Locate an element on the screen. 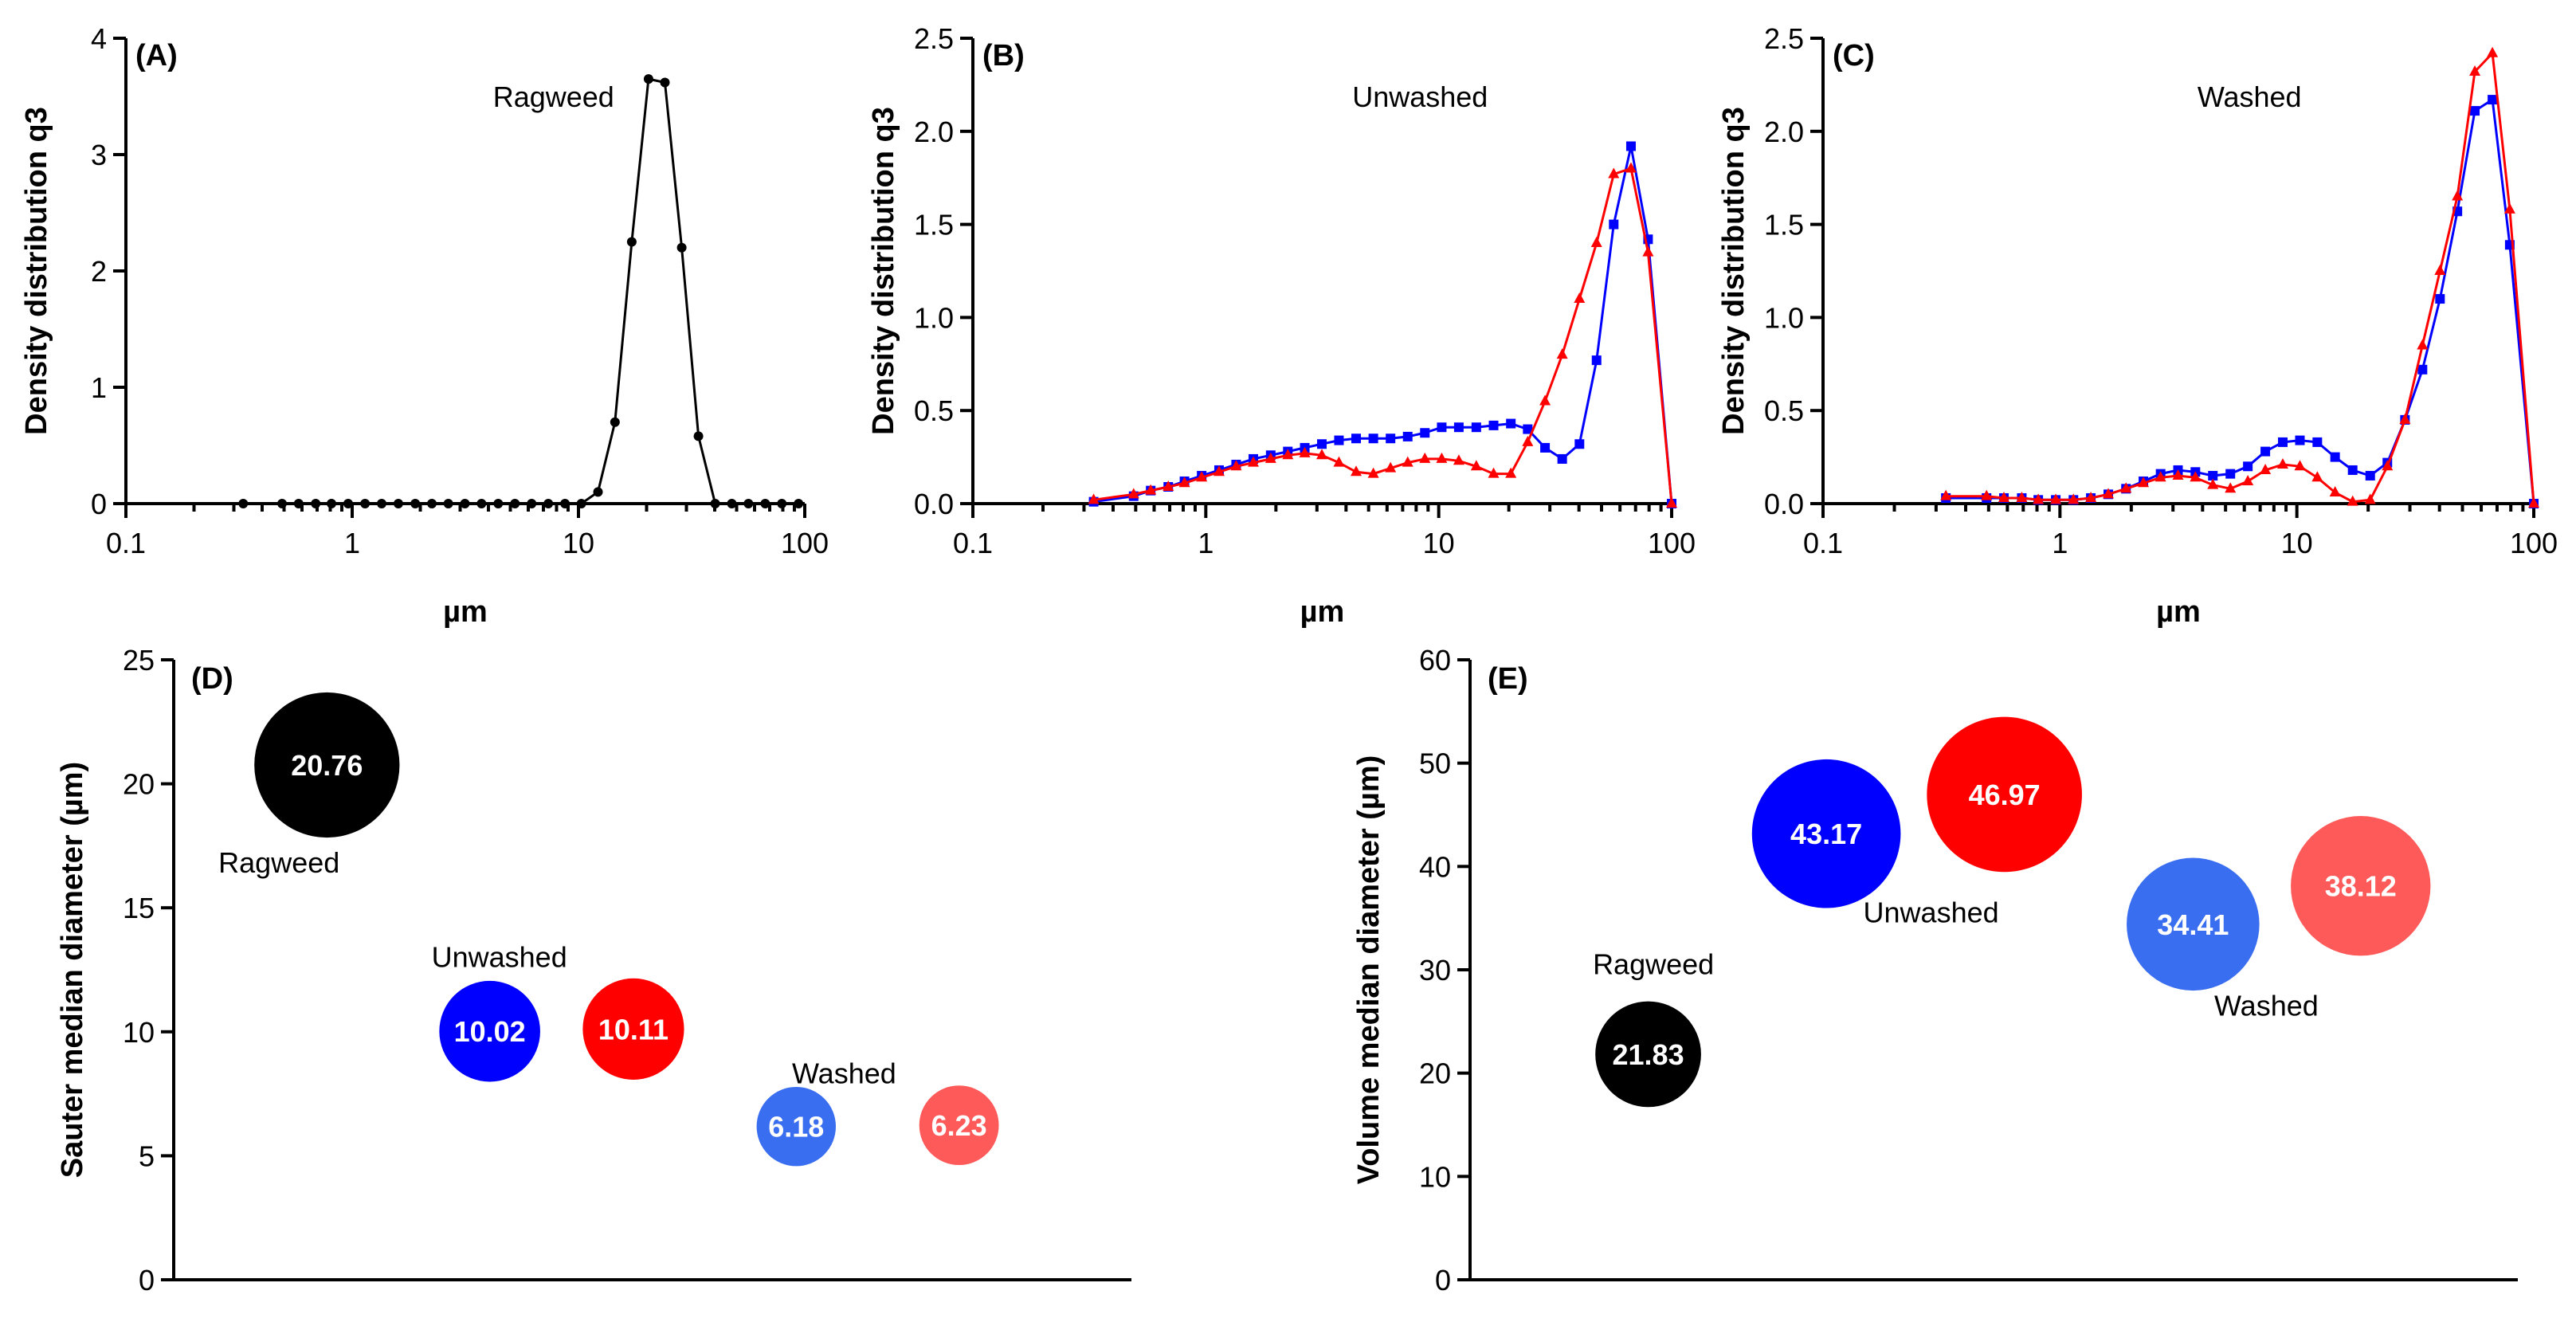 The image size is (2576, 1322). y-tick-label: 2.5 is located at coordinates (934, 39).